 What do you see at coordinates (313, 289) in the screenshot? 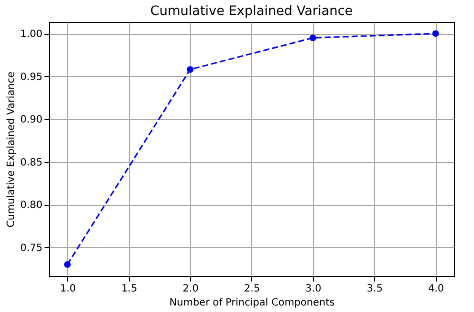
I see `x-tick-label: 3.0` at bounding box center [313, 289].